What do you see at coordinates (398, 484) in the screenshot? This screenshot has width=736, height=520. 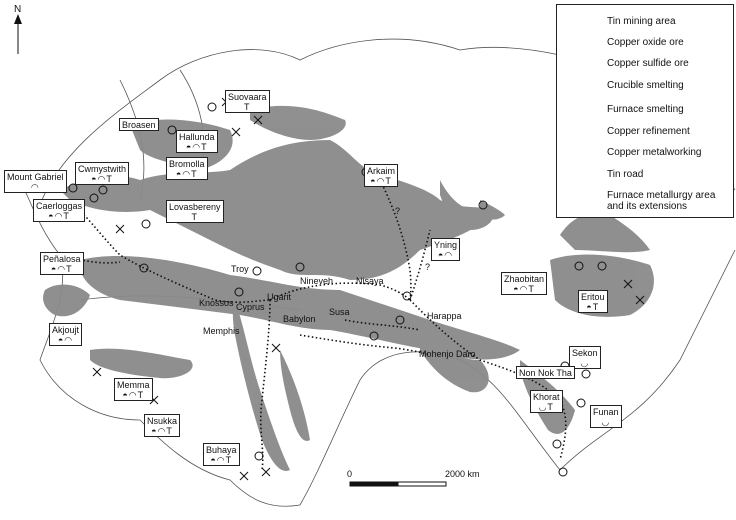 I see `scale-bar` at bounding box center [398, 484].